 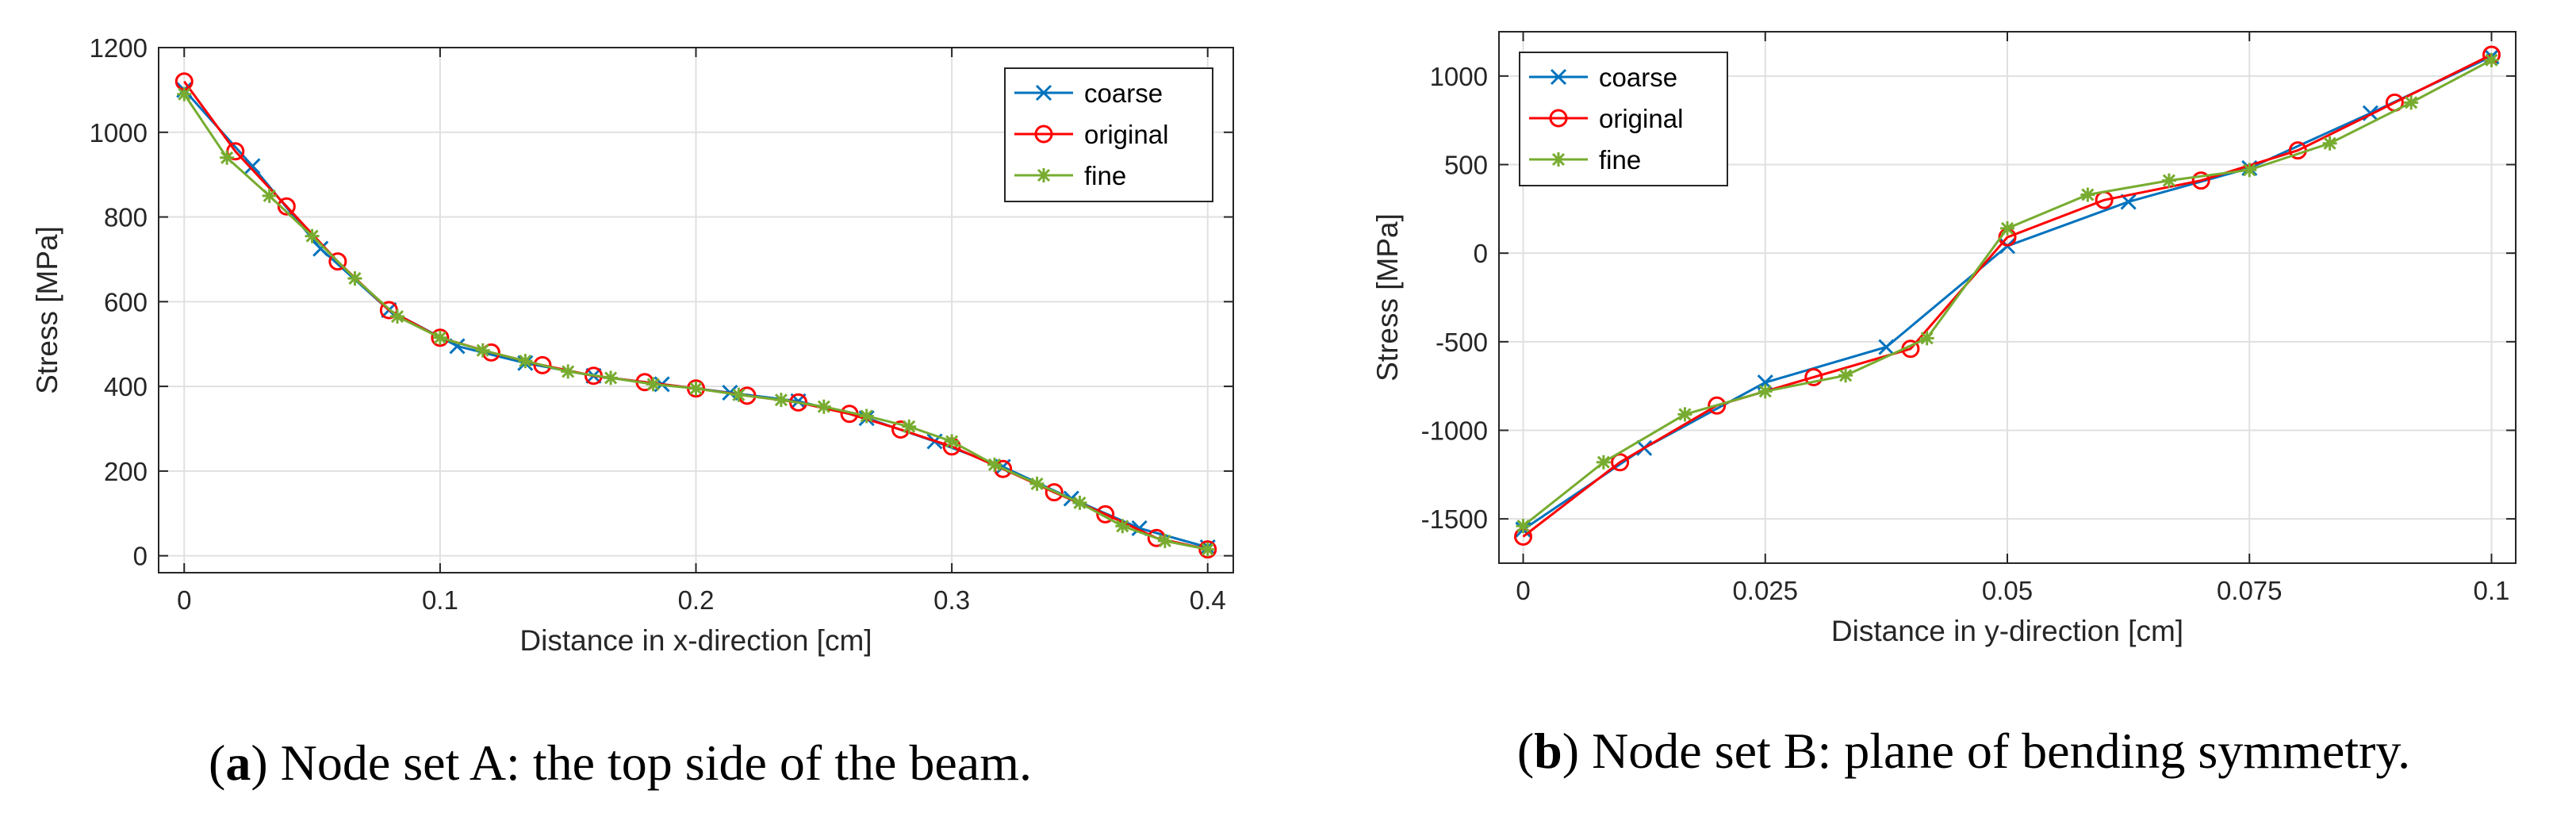 What do you see at coordinates (1523, 590) in the screenshot?
I see `chart-b-x-tick-label: 0` at bounding box center [1523, 590].